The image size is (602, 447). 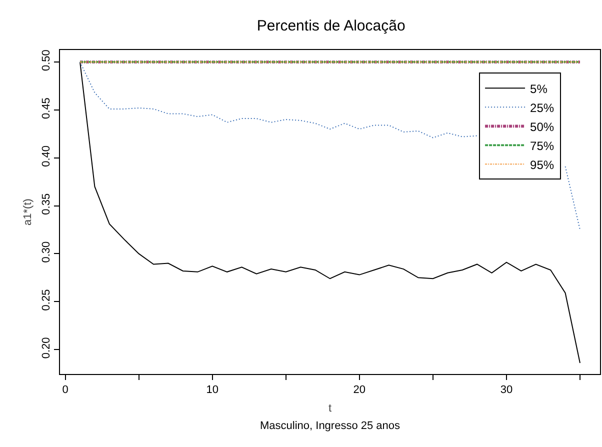 What do you see at coordinates (46, 204) in the screenshot?
I see `y-tick-label: 0.35` at bounding box center [46, 204].